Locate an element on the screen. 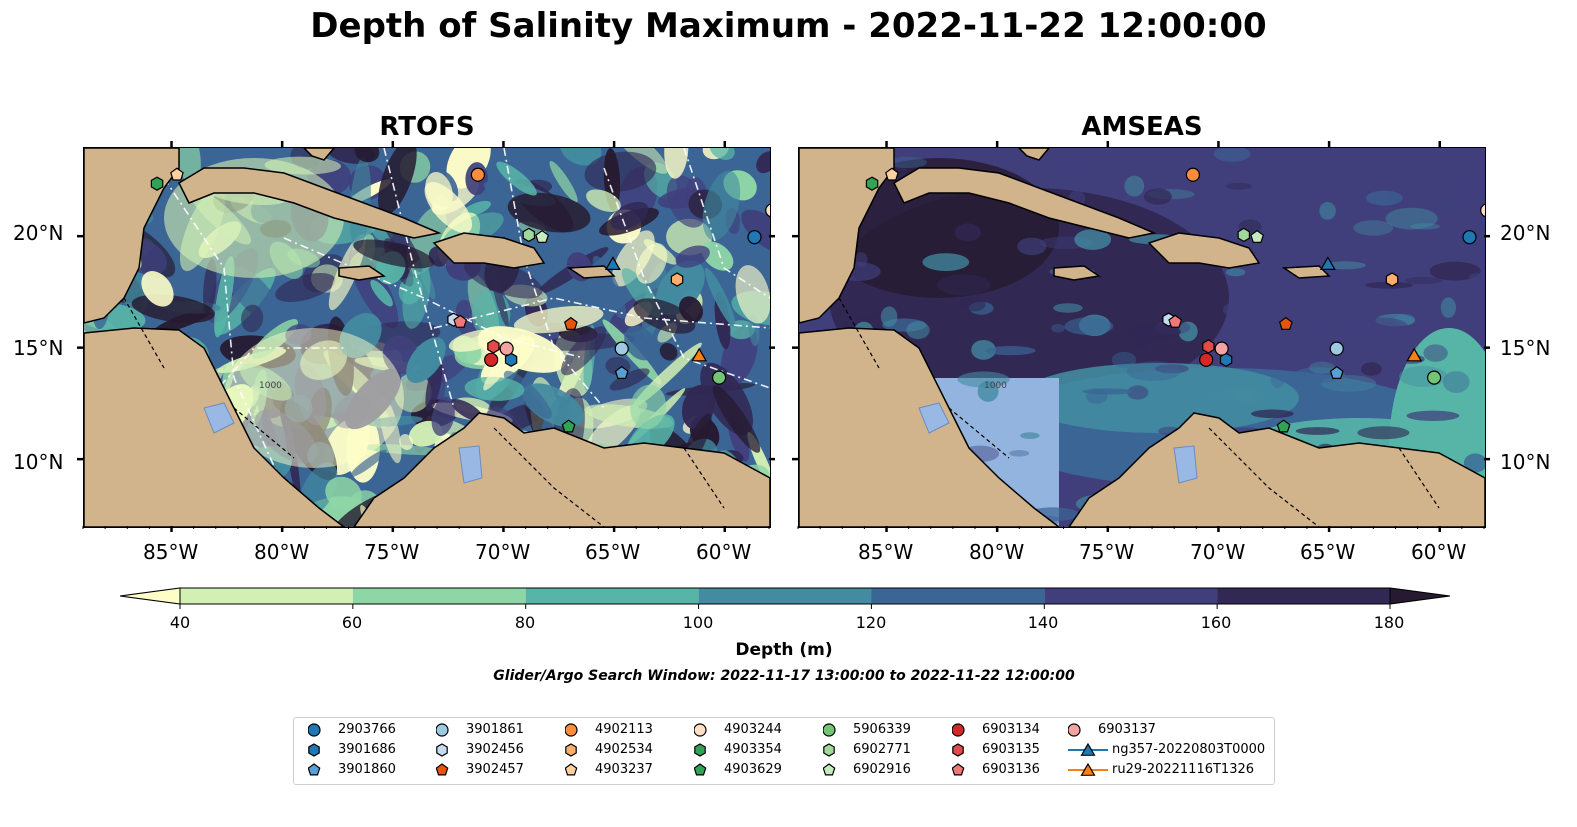 The image size is (1577, 827). colorbar-tick-label: 140 is located at coordinates (1043, 622).